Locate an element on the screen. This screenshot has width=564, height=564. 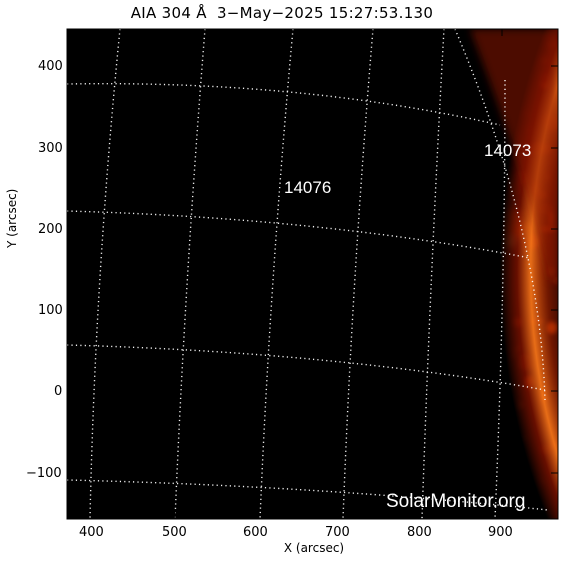
x-tick-label: 500 is located at coordinates (174, 532).